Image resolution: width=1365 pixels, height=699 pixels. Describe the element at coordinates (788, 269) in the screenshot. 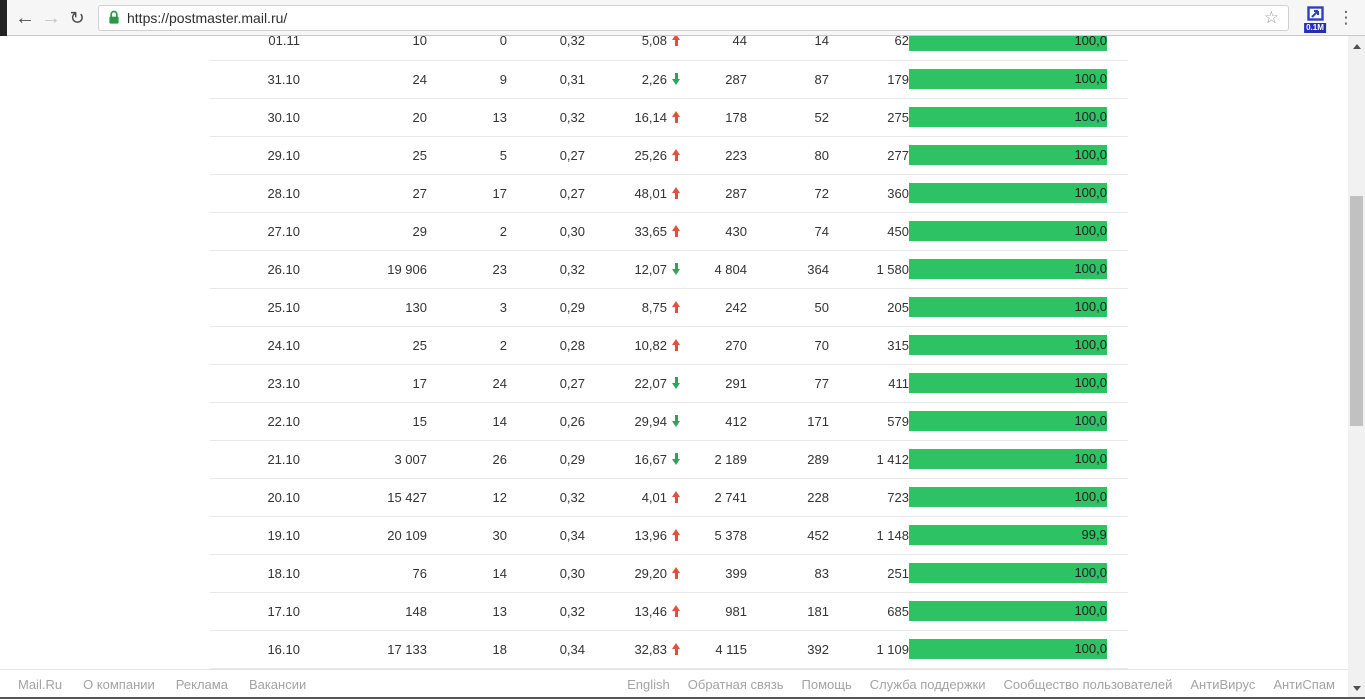

I see `table-cell: 364` at that location.